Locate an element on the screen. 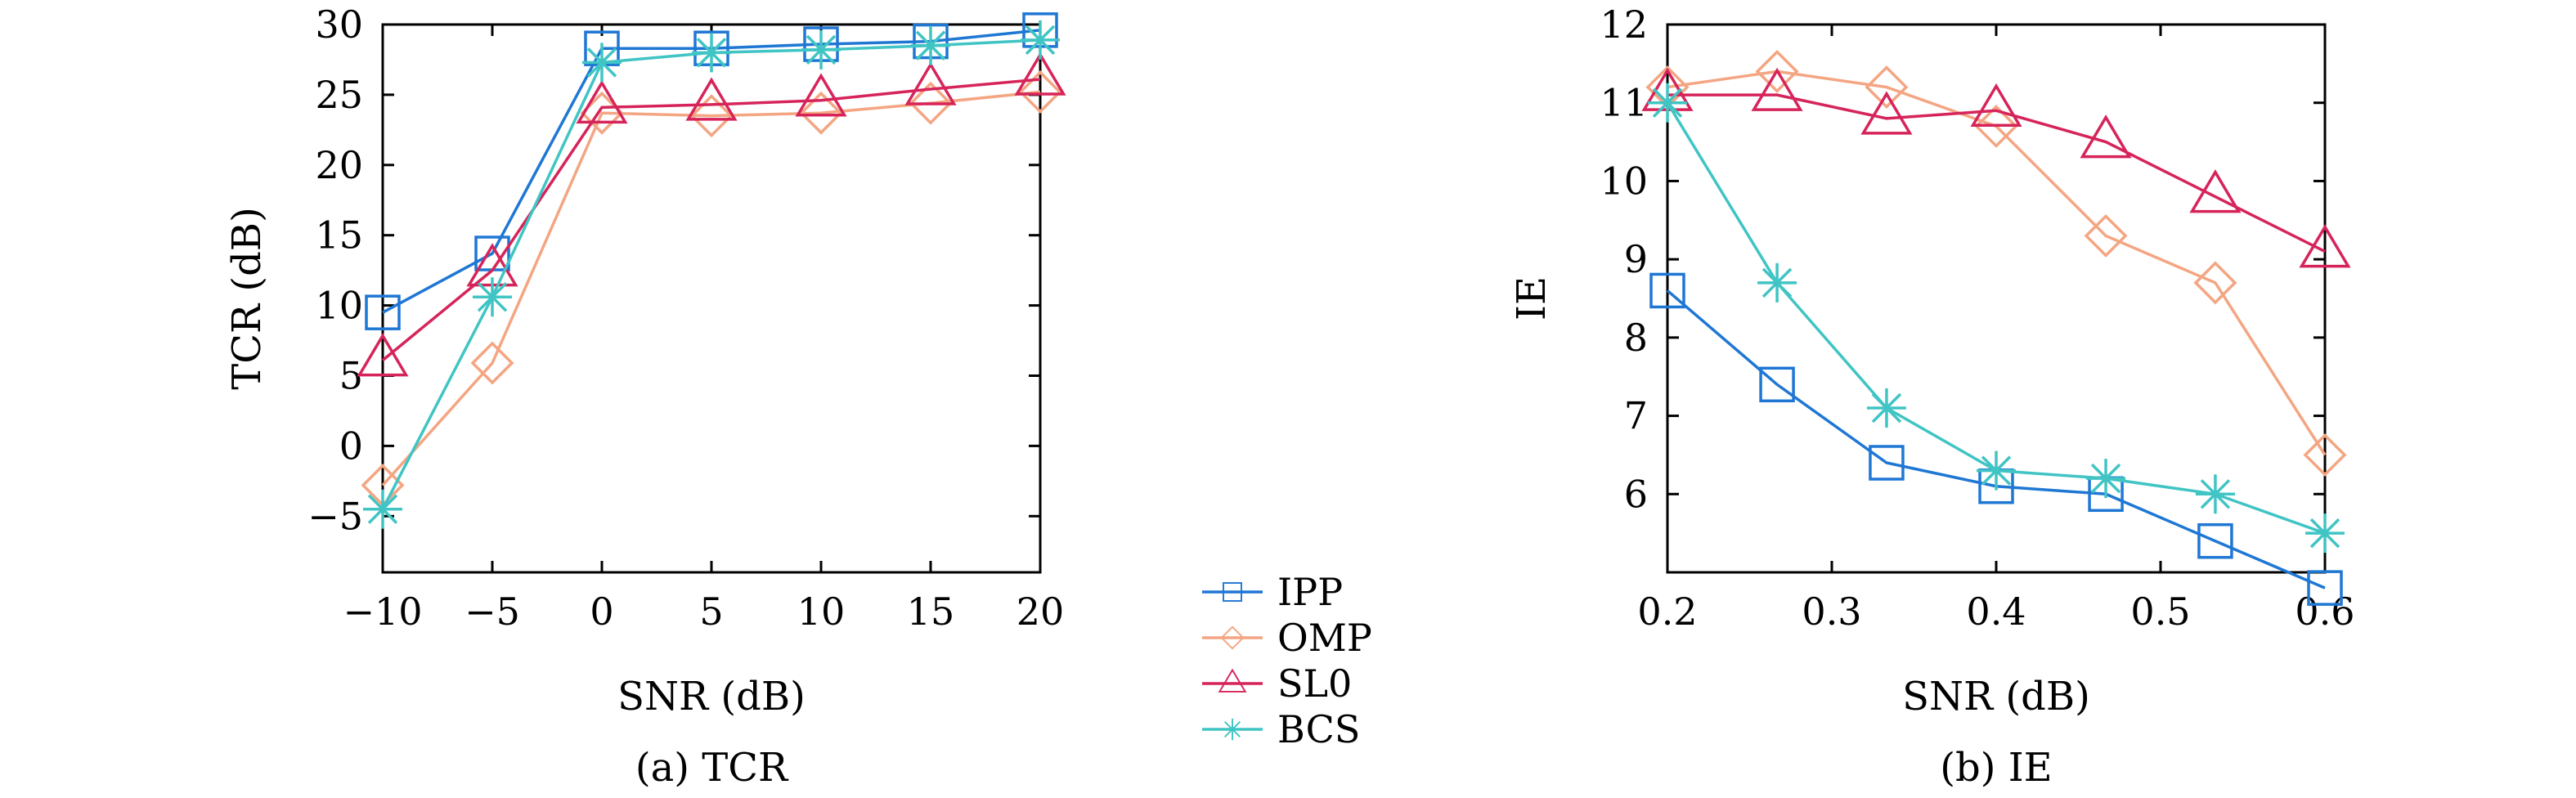 This screenshot has width=2576, height=798. x-tick-label: 0.2 is located at coordinates (1667, 612).